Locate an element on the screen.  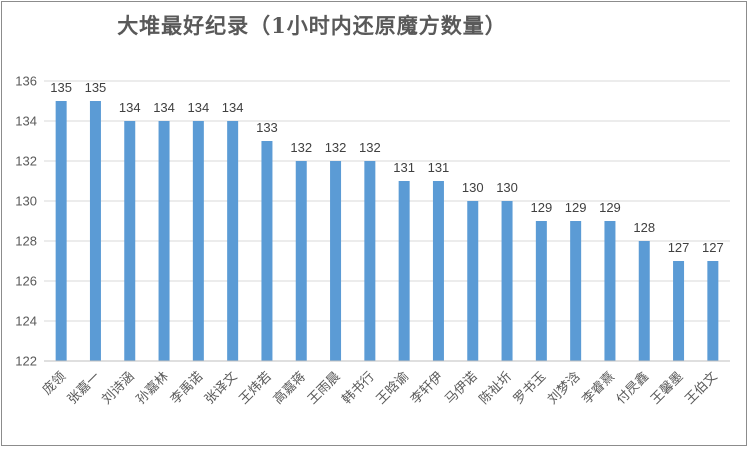
y-tick-label: 136 is located at coordinates (26, 81).